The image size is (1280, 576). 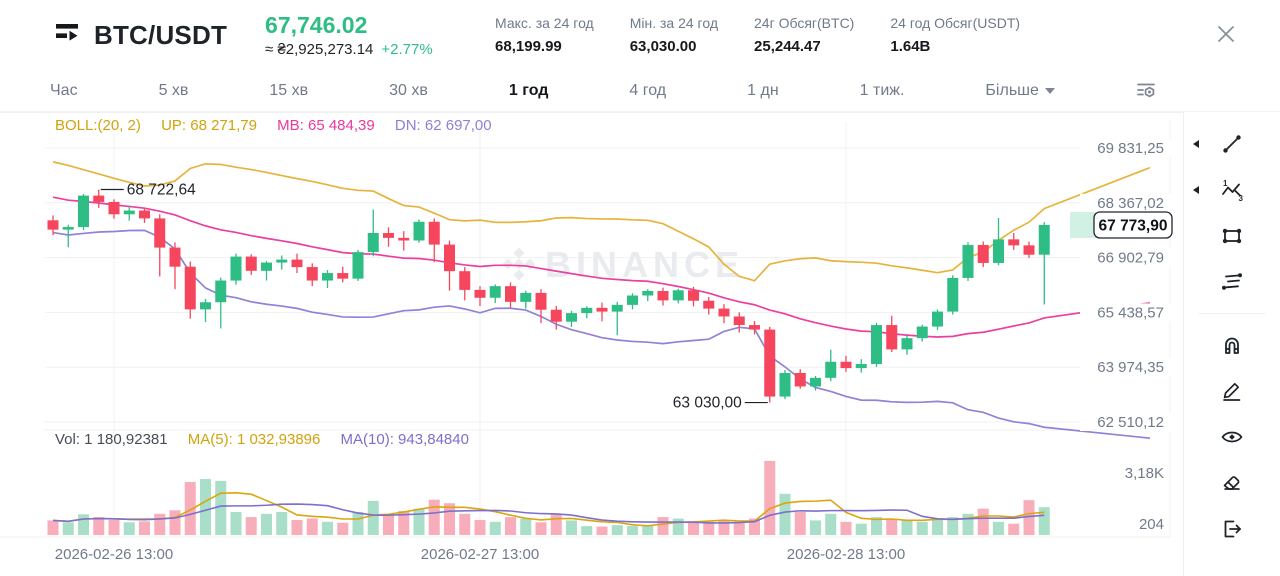 What do you see at coordinates (68, 35) in the screenshot?
I see `market-list-icon` at bounding box center [68, 35].